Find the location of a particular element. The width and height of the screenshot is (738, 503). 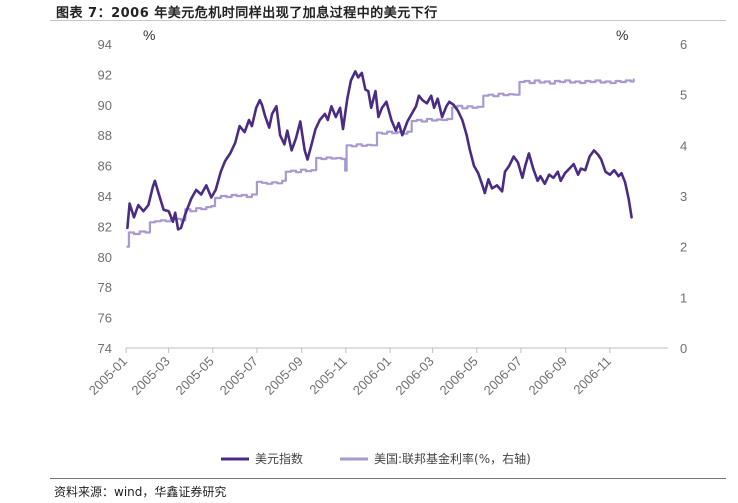

x-tick-label: 2005-01 is located at coordinates (108, 376).